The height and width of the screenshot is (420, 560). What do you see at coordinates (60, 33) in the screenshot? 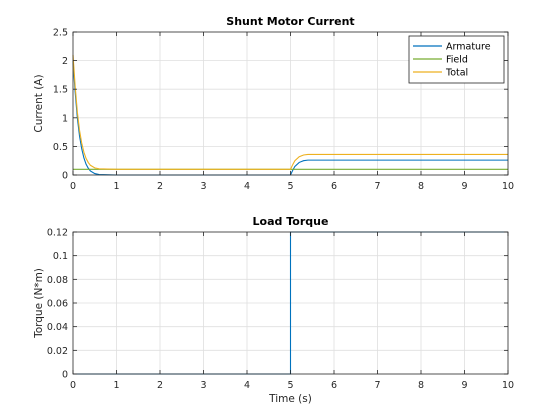
I see `y-tick-label: 2.5` at bounding box center [60, 33].